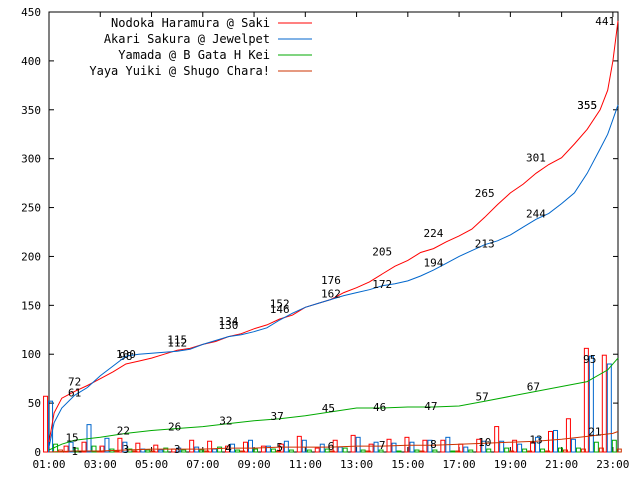  Describe the element at coordinates (31, 354) in the screenshot. I see `y-tick-label: 100` at that location.